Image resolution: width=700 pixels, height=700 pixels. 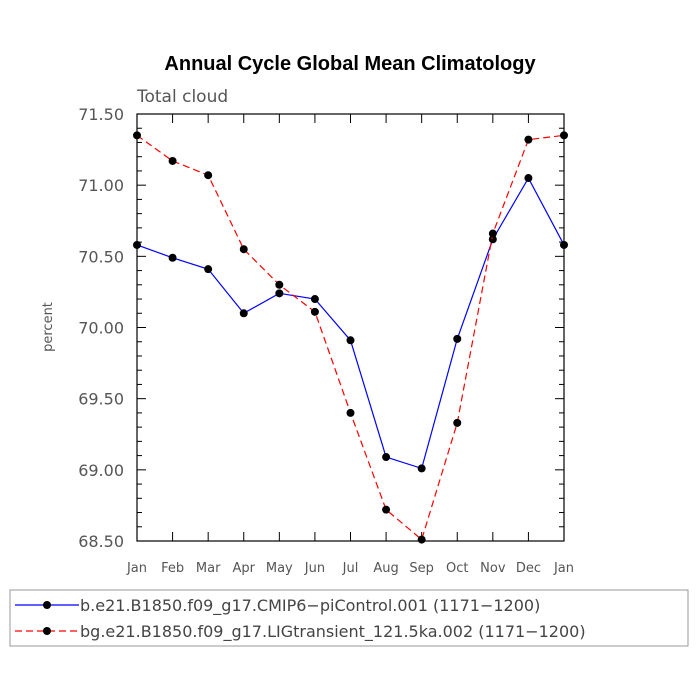 I want to click on x-tick-label: Feb, so click(x=172, y=568).